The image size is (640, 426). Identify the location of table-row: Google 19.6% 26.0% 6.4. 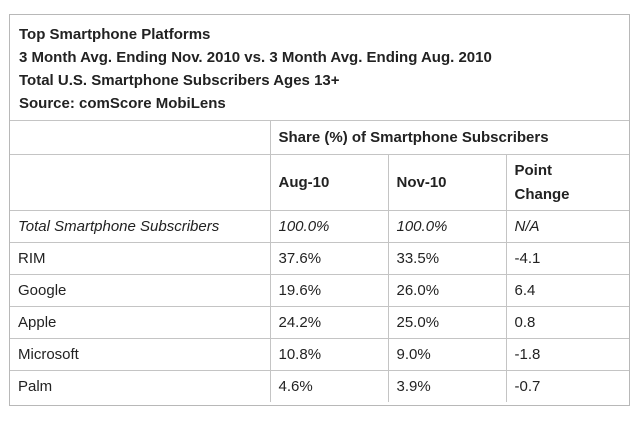
(320, 290).